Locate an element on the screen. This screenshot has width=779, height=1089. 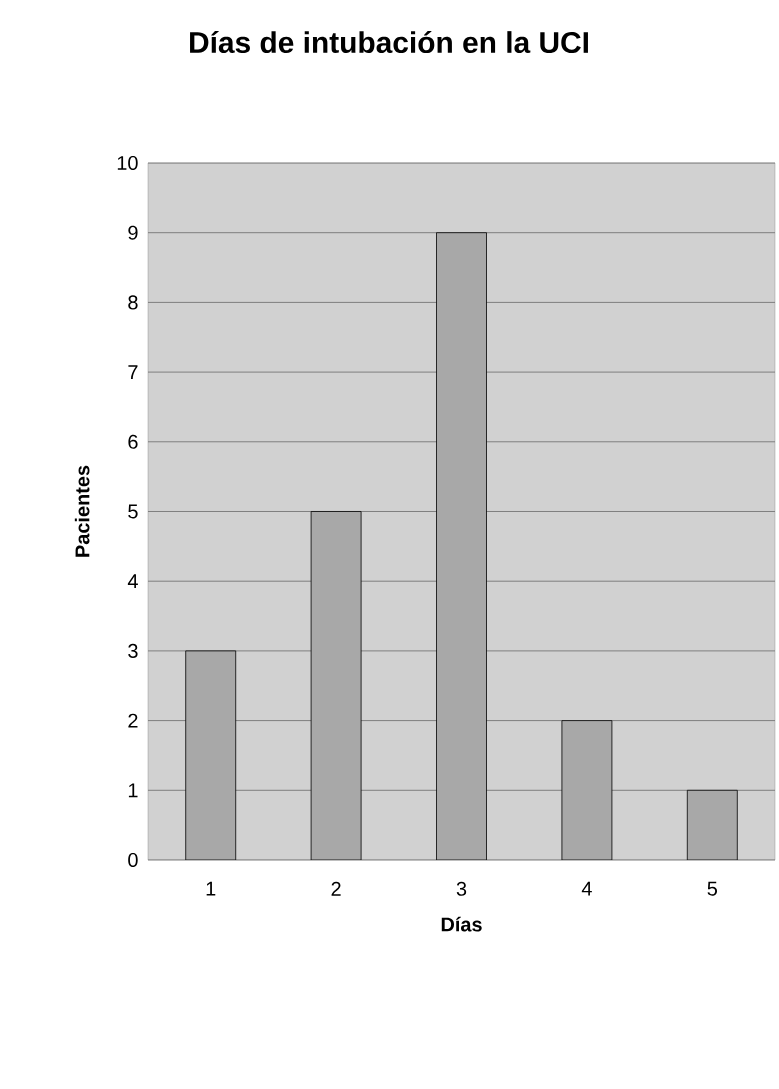
y-tick-label: 7 is located at coordinates (133, 372).